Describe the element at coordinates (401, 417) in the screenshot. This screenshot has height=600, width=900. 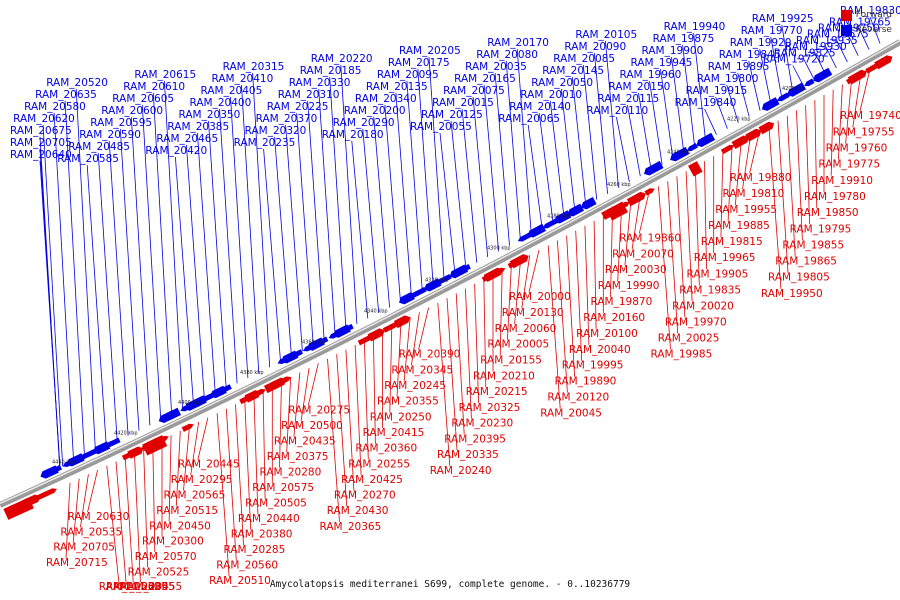
I see `forward-gene-label: RAM_20250` at that location.